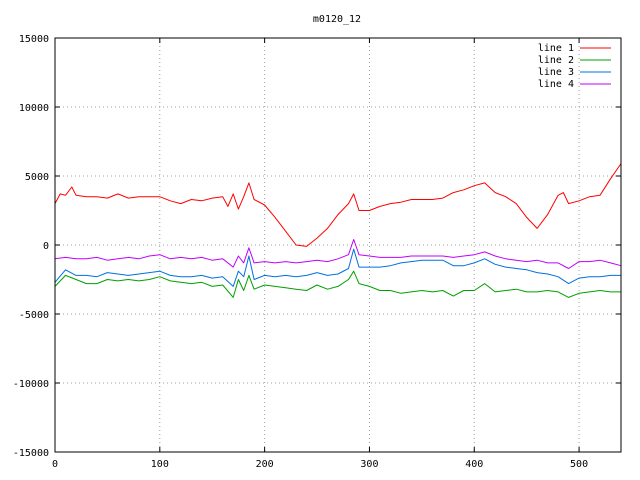 This screenshot has width=640, height=480. Describe the element at coordinates (34, 108) in the screenshot. I see `y-tick-label: 10000` at that location.